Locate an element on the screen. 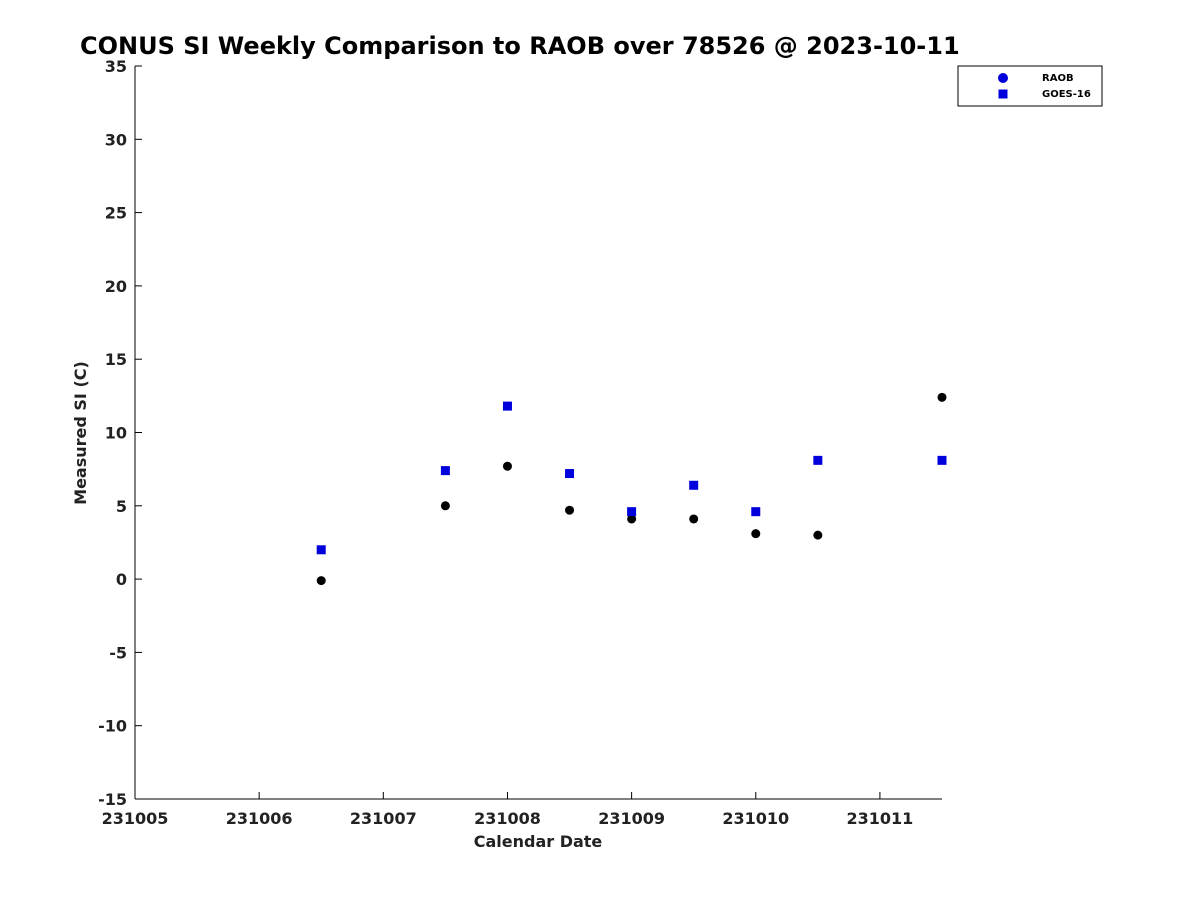 This screenshot has height=900, width=1200. legend-marker-raob is located at coordinates (1003, 78).